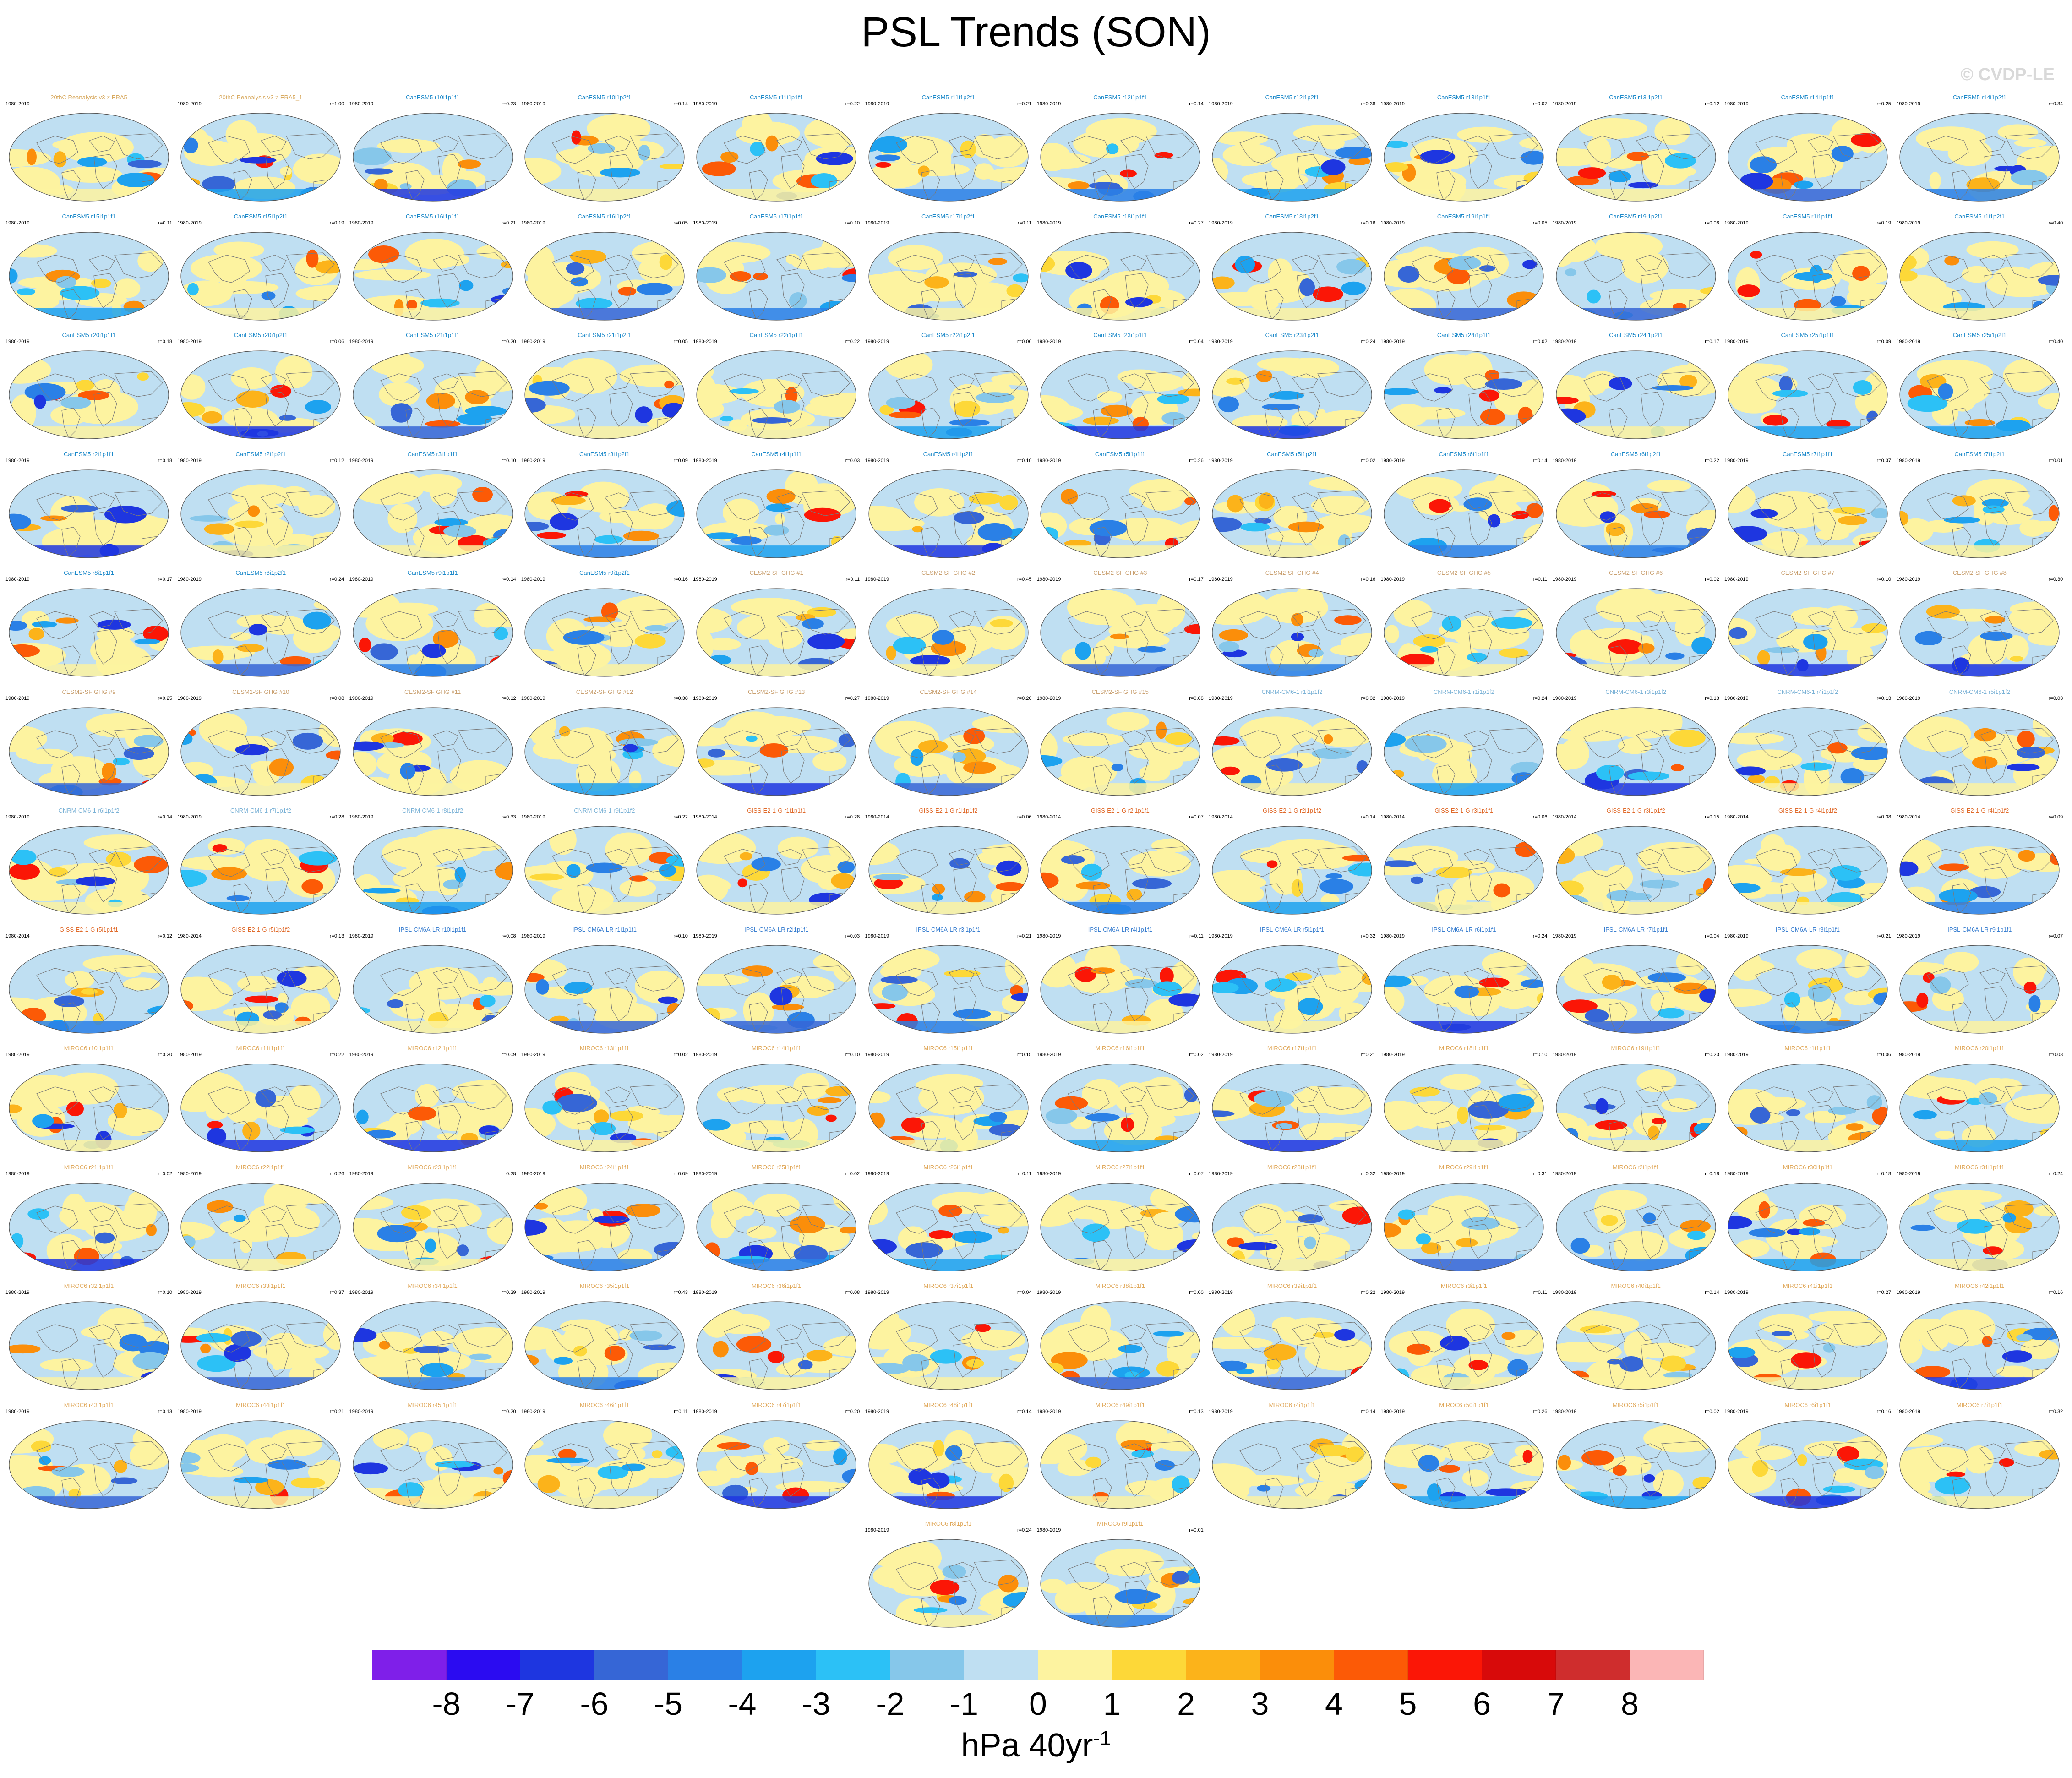  Describe the element at coordinates (1712, 223) in the screenshot. I see `panel-correlation: r=0.08` at that location.